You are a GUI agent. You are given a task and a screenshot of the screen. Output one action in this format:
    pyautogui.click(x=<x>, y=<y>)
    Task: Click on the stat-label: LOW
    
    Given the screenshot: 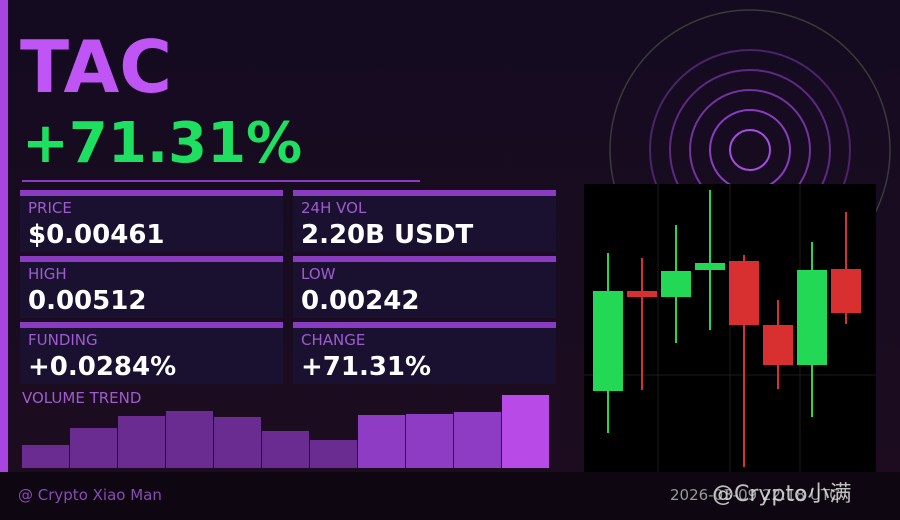 What is the action you would take?
    pyautogui.click(x=318, y=274)
    